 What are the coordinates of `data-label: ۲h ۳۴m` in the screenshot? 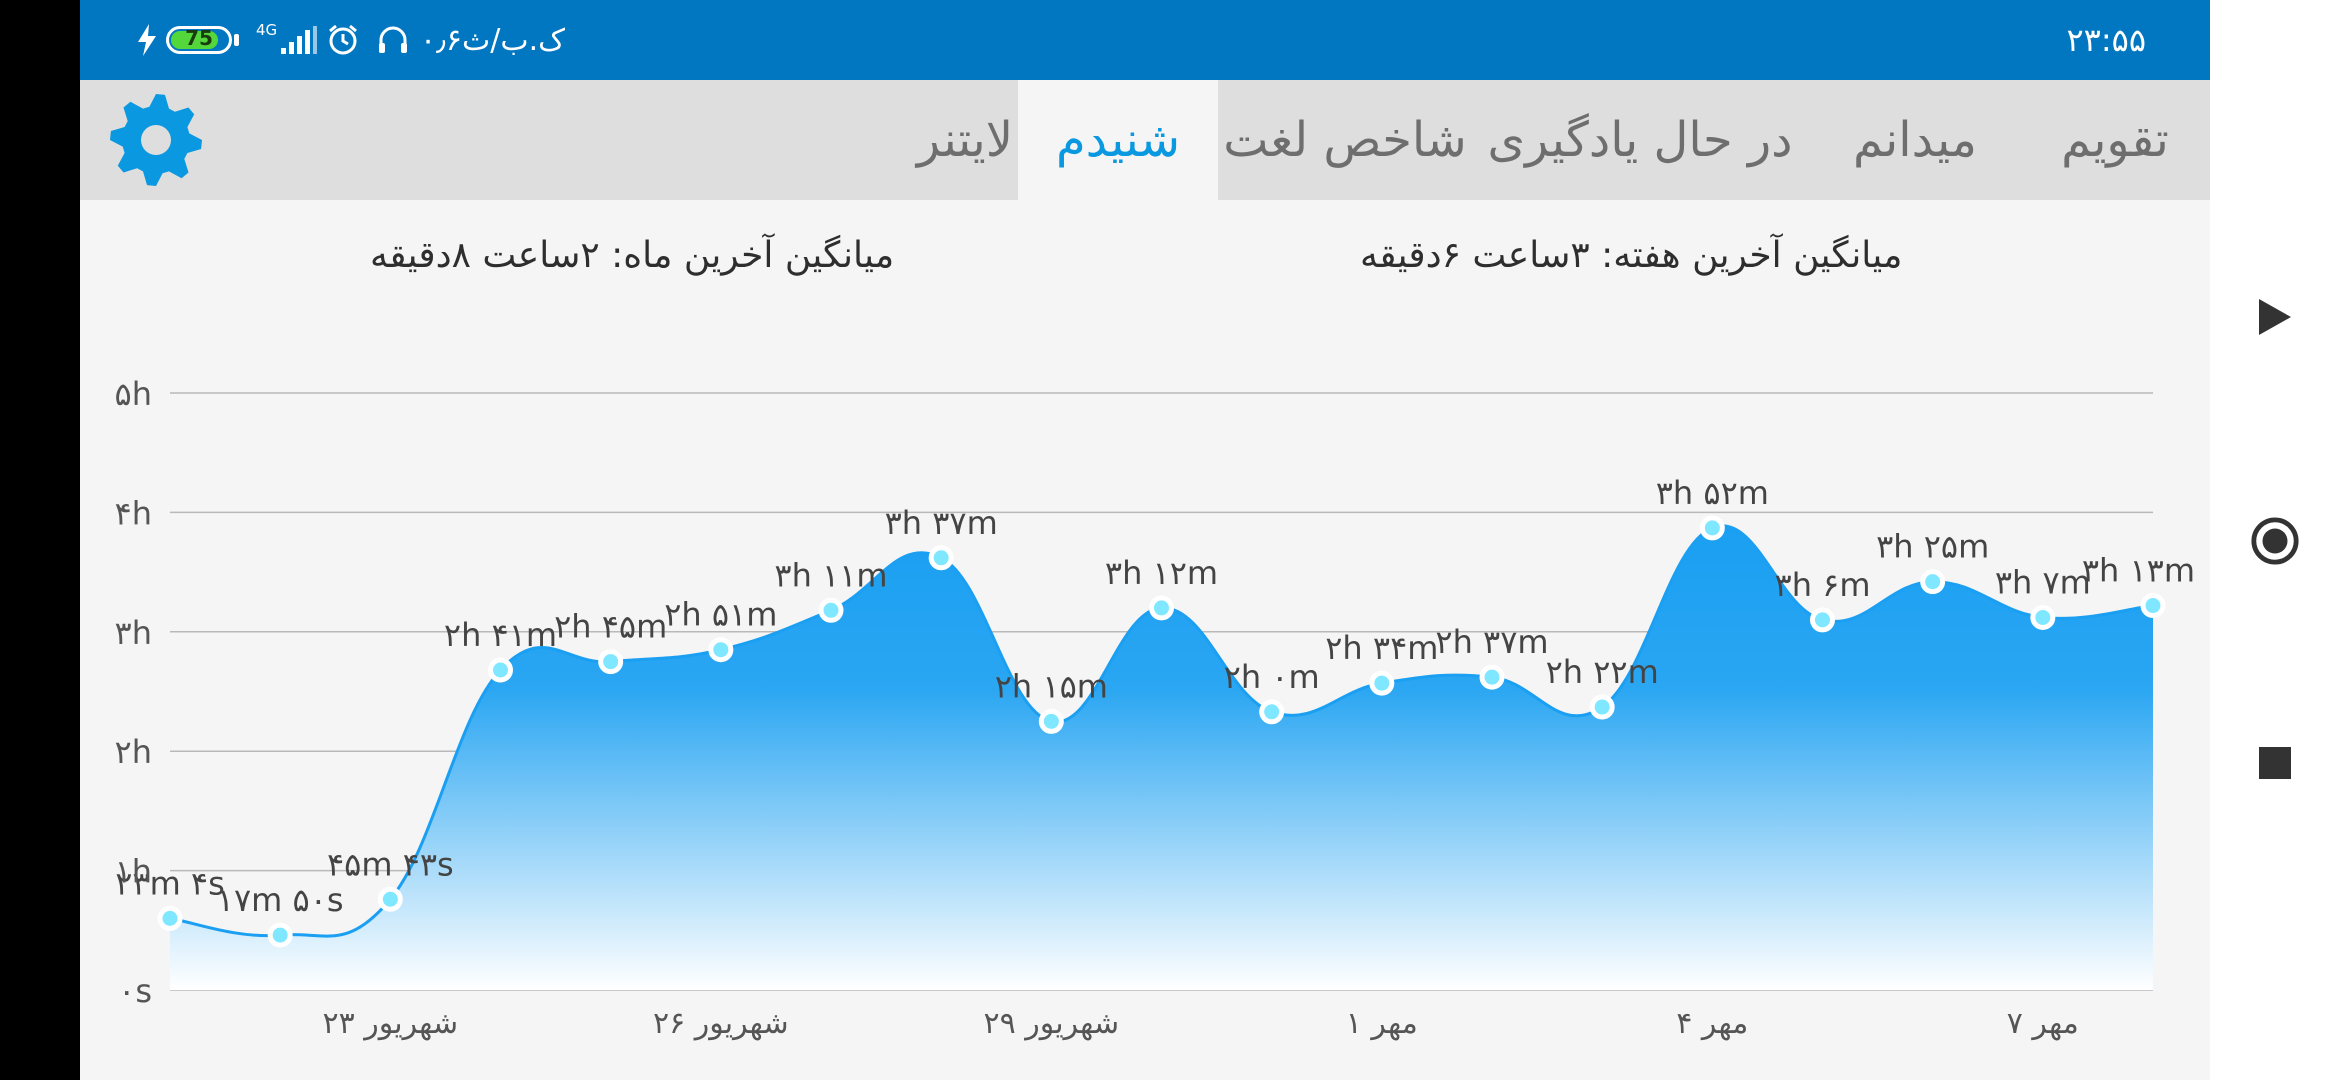 It's located at (1381, 648).